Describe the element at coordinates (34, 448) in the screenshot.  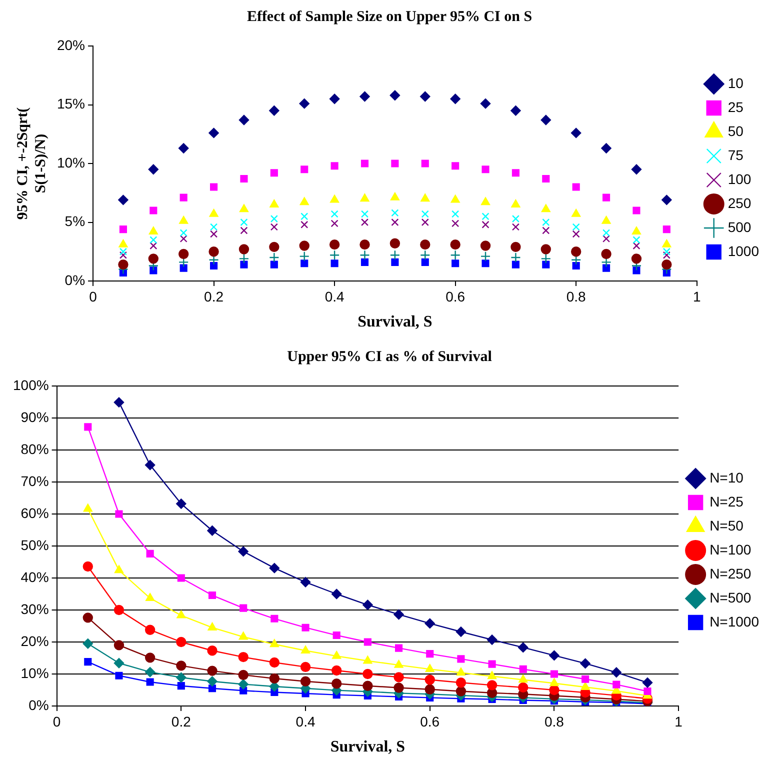
I see `y-tick-label: 80%` at that location.